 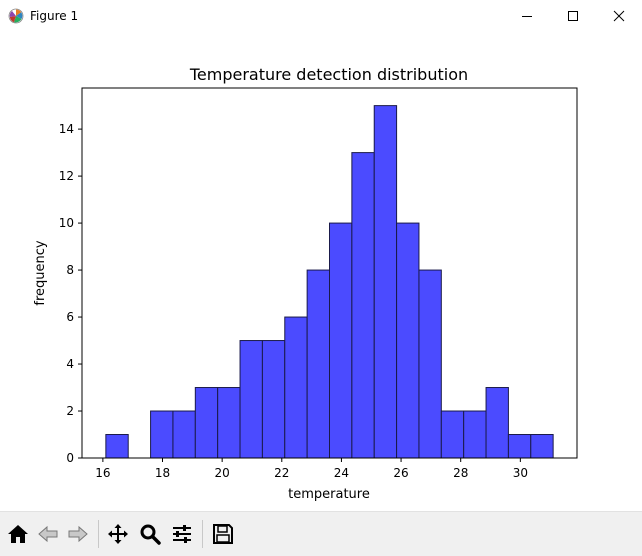 I want to click on pan-move-icon, so click(x=118, y=534).